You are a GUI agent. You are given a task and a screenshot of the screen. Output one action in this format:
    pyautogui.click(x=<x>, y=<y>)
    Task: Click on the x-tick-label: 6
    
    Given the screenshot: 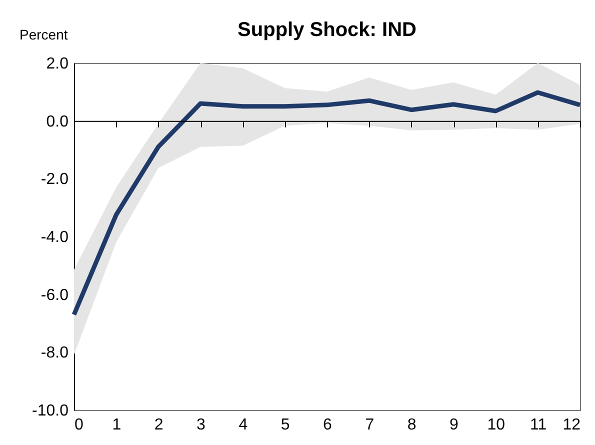 What is the action you would take?
    pyautogui.click(x=327, y=425)
    